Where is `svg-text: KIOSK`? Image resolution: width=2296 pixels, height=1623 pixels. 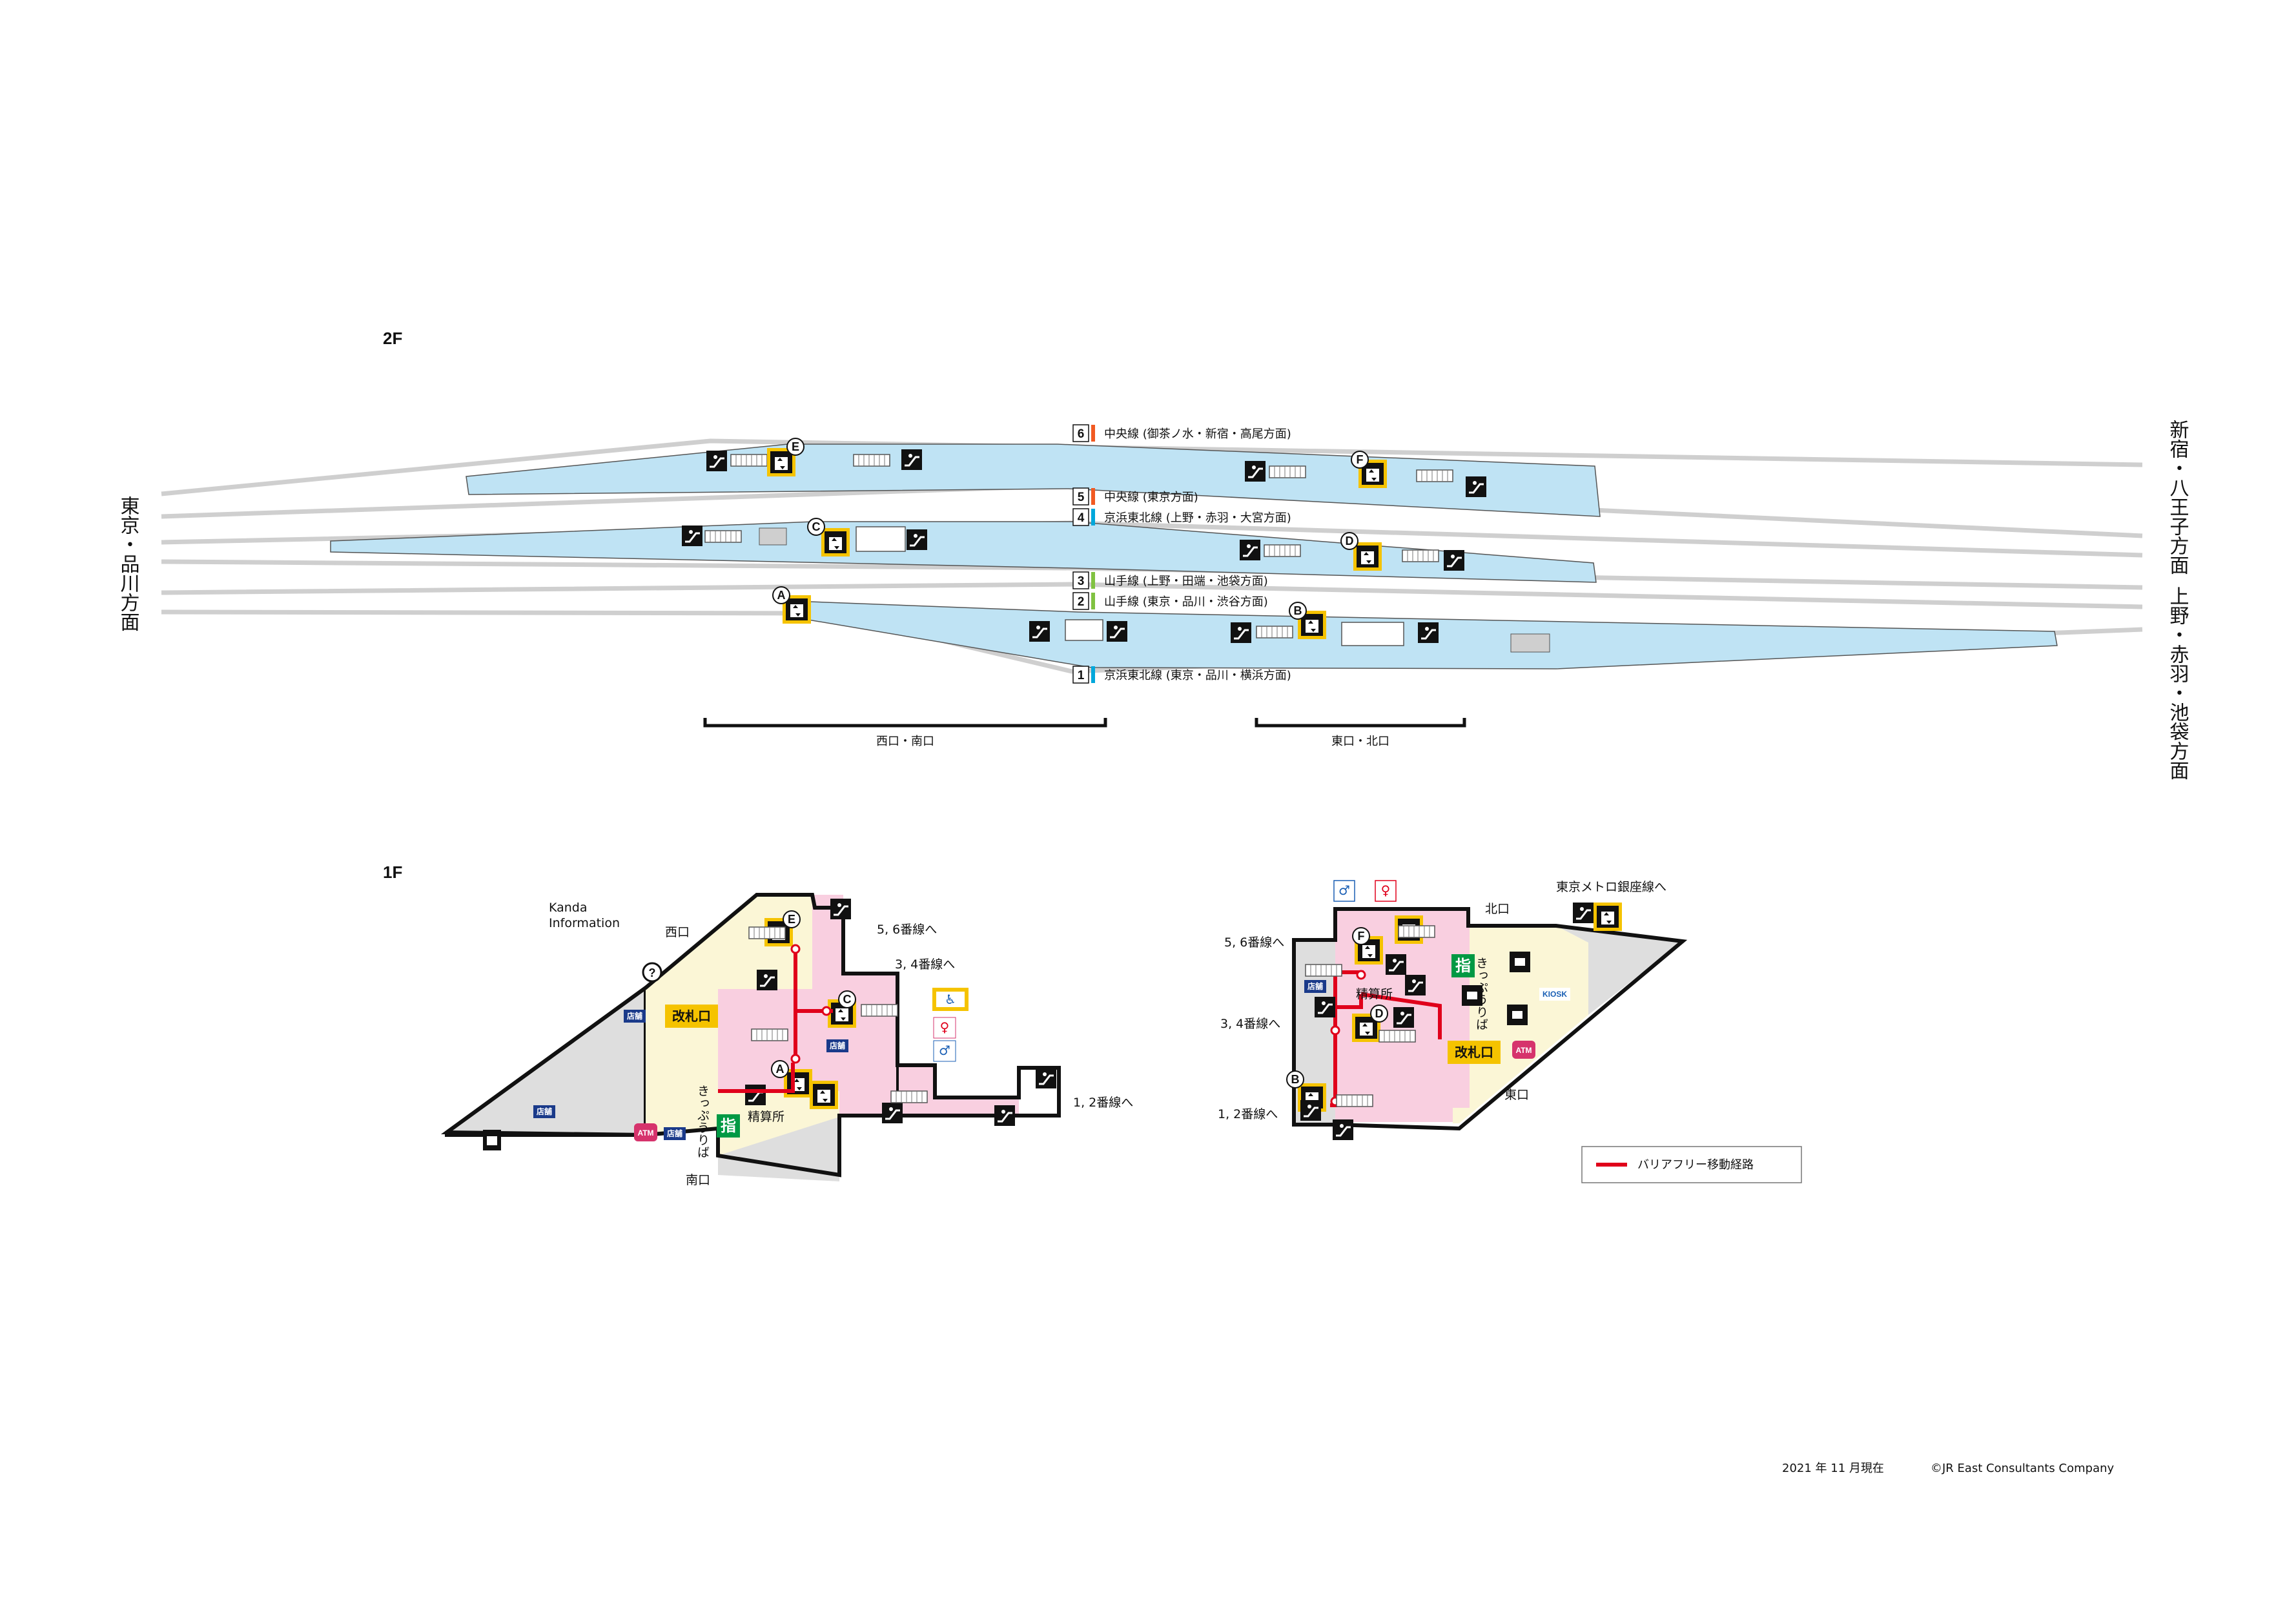
svg-text: KIOSK is located at coordinates (1555, 995).